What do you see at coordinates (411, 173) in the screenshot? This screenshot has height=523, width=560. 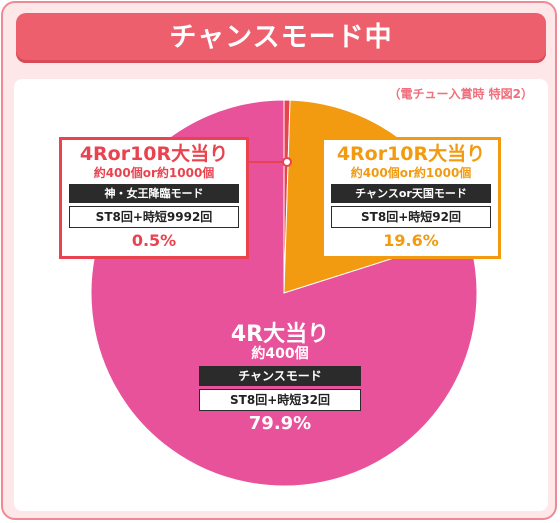 I see `callout-right-sub: 約400個or約1000個` at bounding box center [411, 173].